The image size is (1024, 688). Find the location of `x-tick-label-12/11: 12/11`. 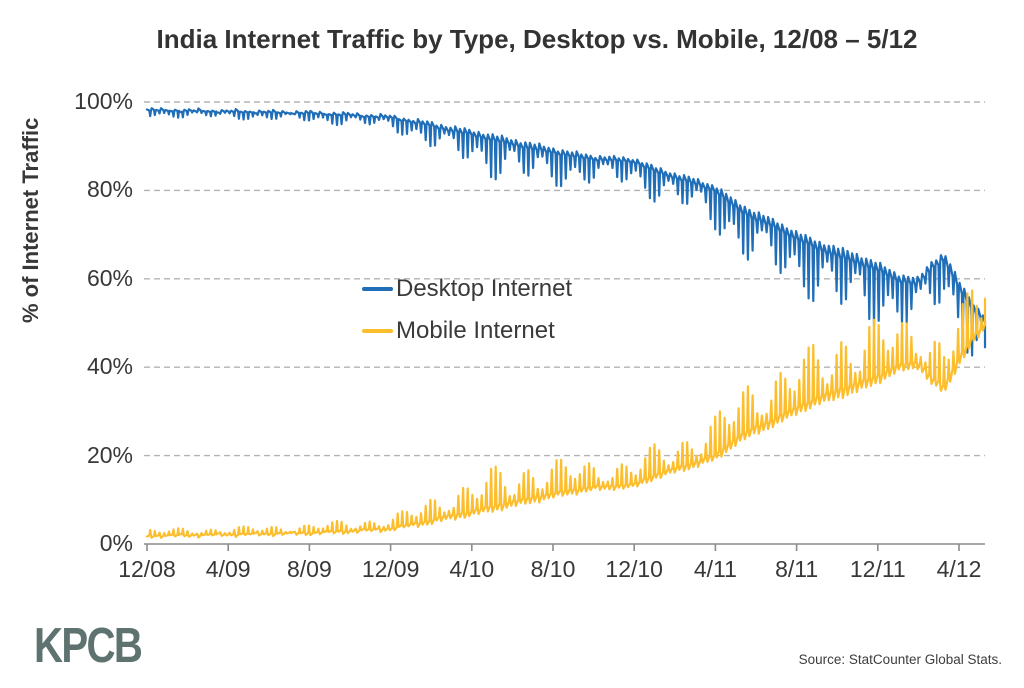

x-tick-label-12/11: 12/11 is located at coordinates (877, 569).